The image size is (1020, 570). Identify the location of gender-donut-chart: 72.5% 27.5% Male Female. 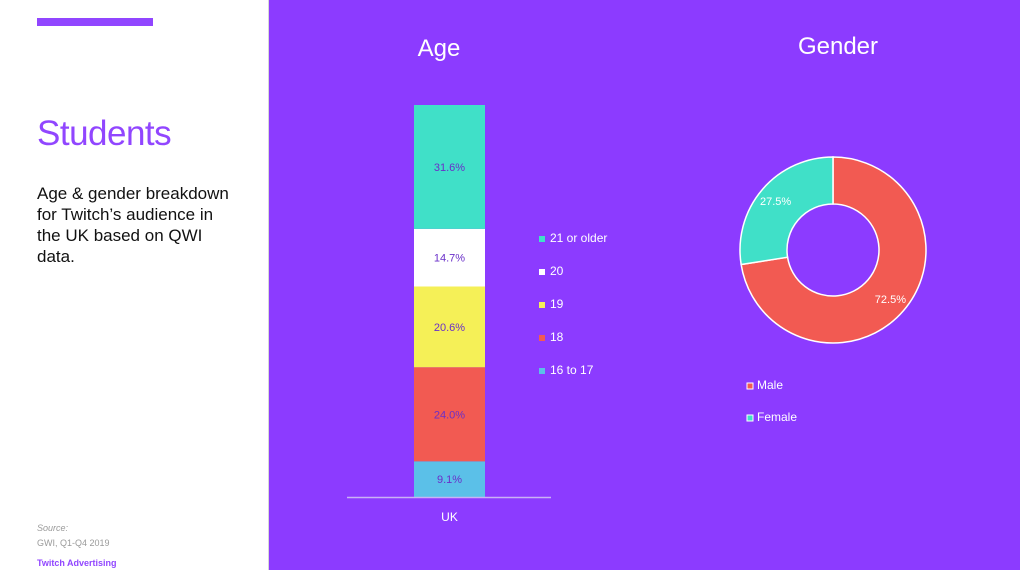
(833, 290).